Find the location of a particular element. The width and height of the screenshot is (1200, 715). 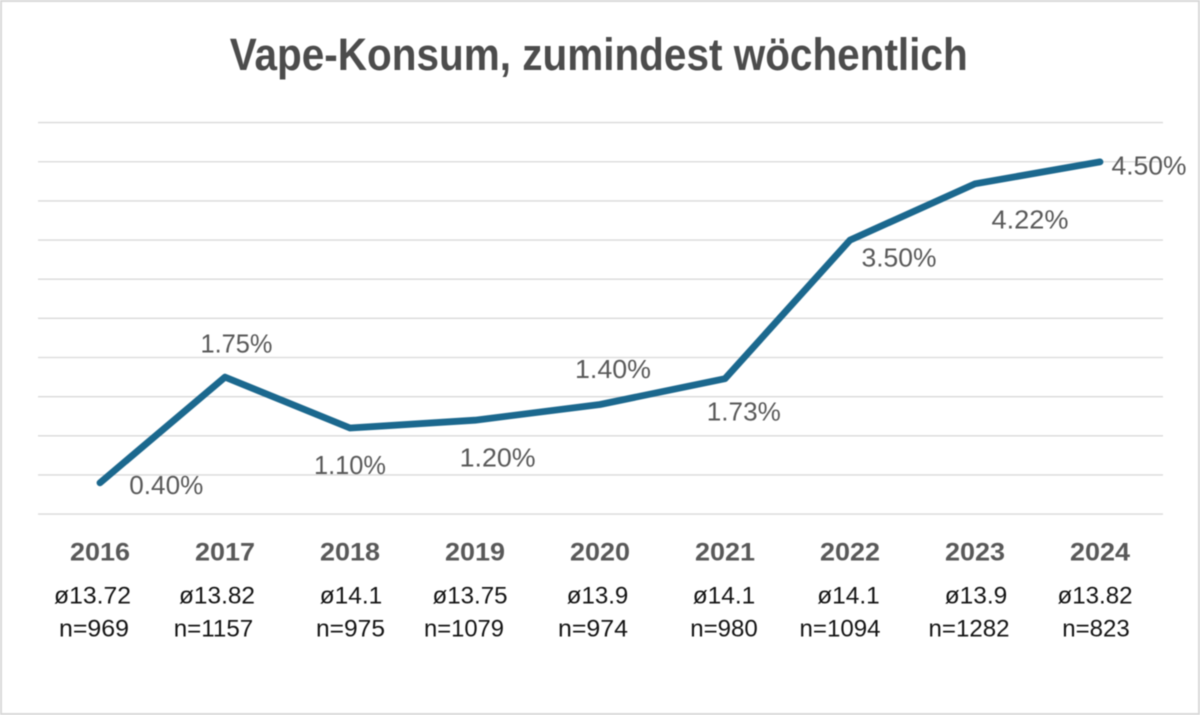

svg-text: 1.40% is located at coordinates (613, 369).